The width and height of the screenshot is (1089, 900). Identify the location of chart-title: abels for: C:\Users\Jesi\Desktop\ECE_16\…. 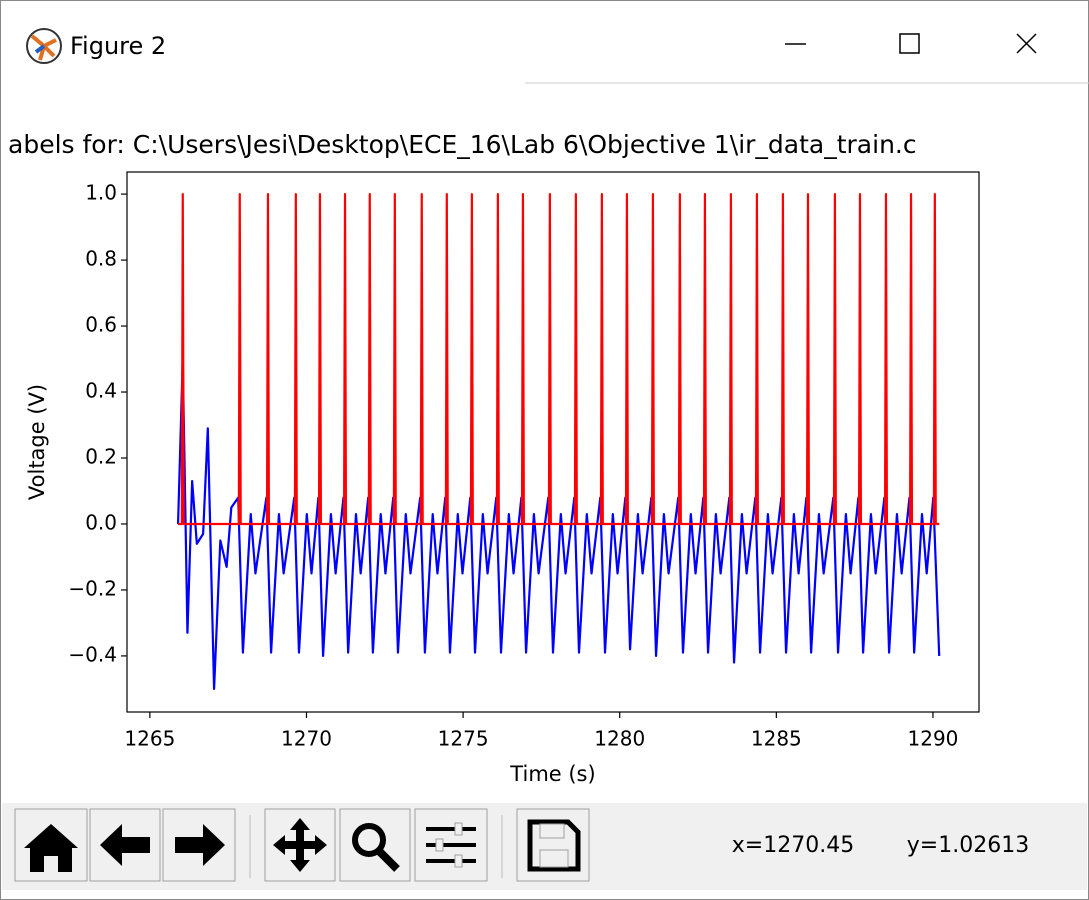
(462, 144).